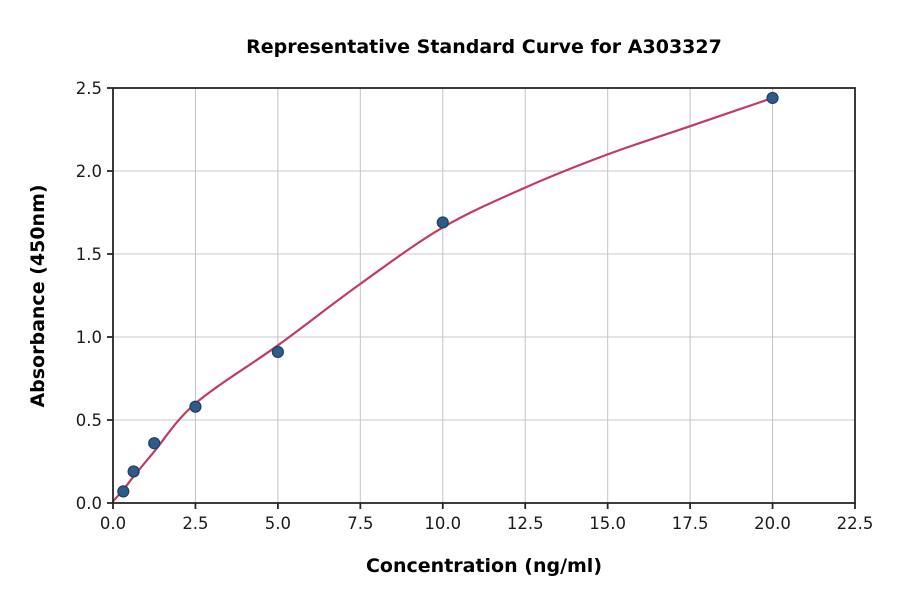 The image size is (900, 594). I want to click on x-tick-label: 15.0, so click(607, 523).